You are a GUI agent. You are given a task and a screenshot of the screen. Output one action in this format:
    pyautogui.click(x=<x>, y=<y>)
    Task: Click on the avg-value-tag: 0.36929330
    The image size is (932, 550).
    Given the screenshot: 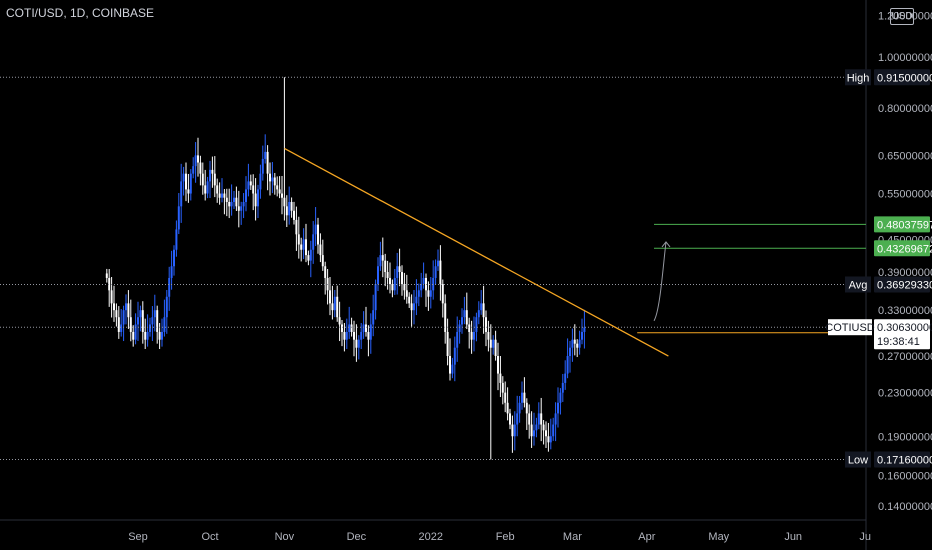 What is the action you would take?
    pyautogui.click(x=904, y=285)
    